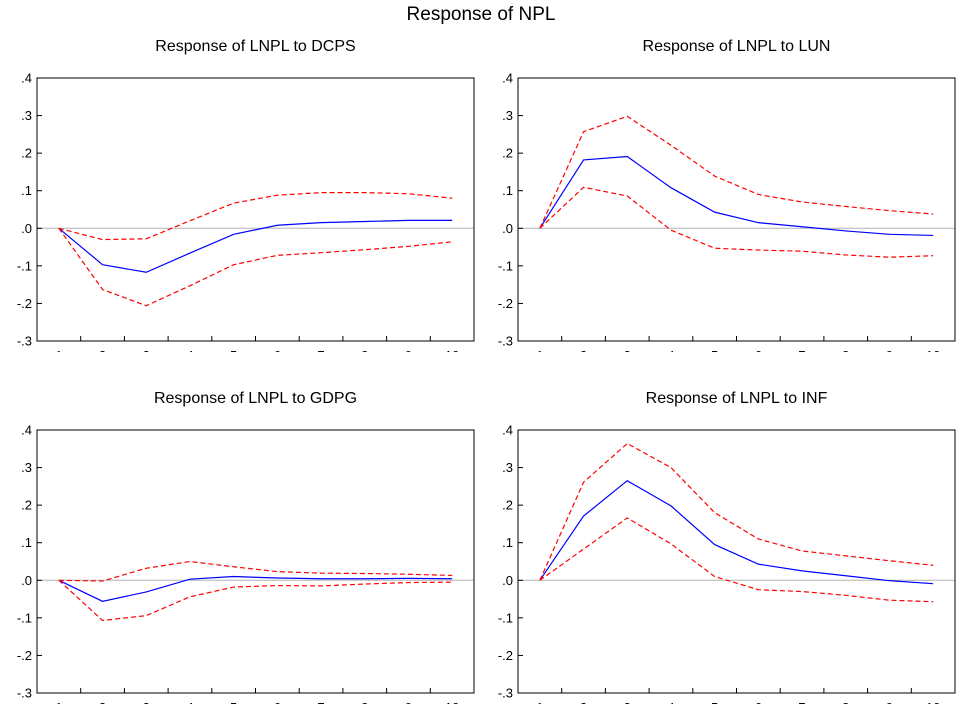  Describe the element at coordinates (255, 46) in the screenshot. I see `chart-title: Response of LNPL to DCPS` at that location.